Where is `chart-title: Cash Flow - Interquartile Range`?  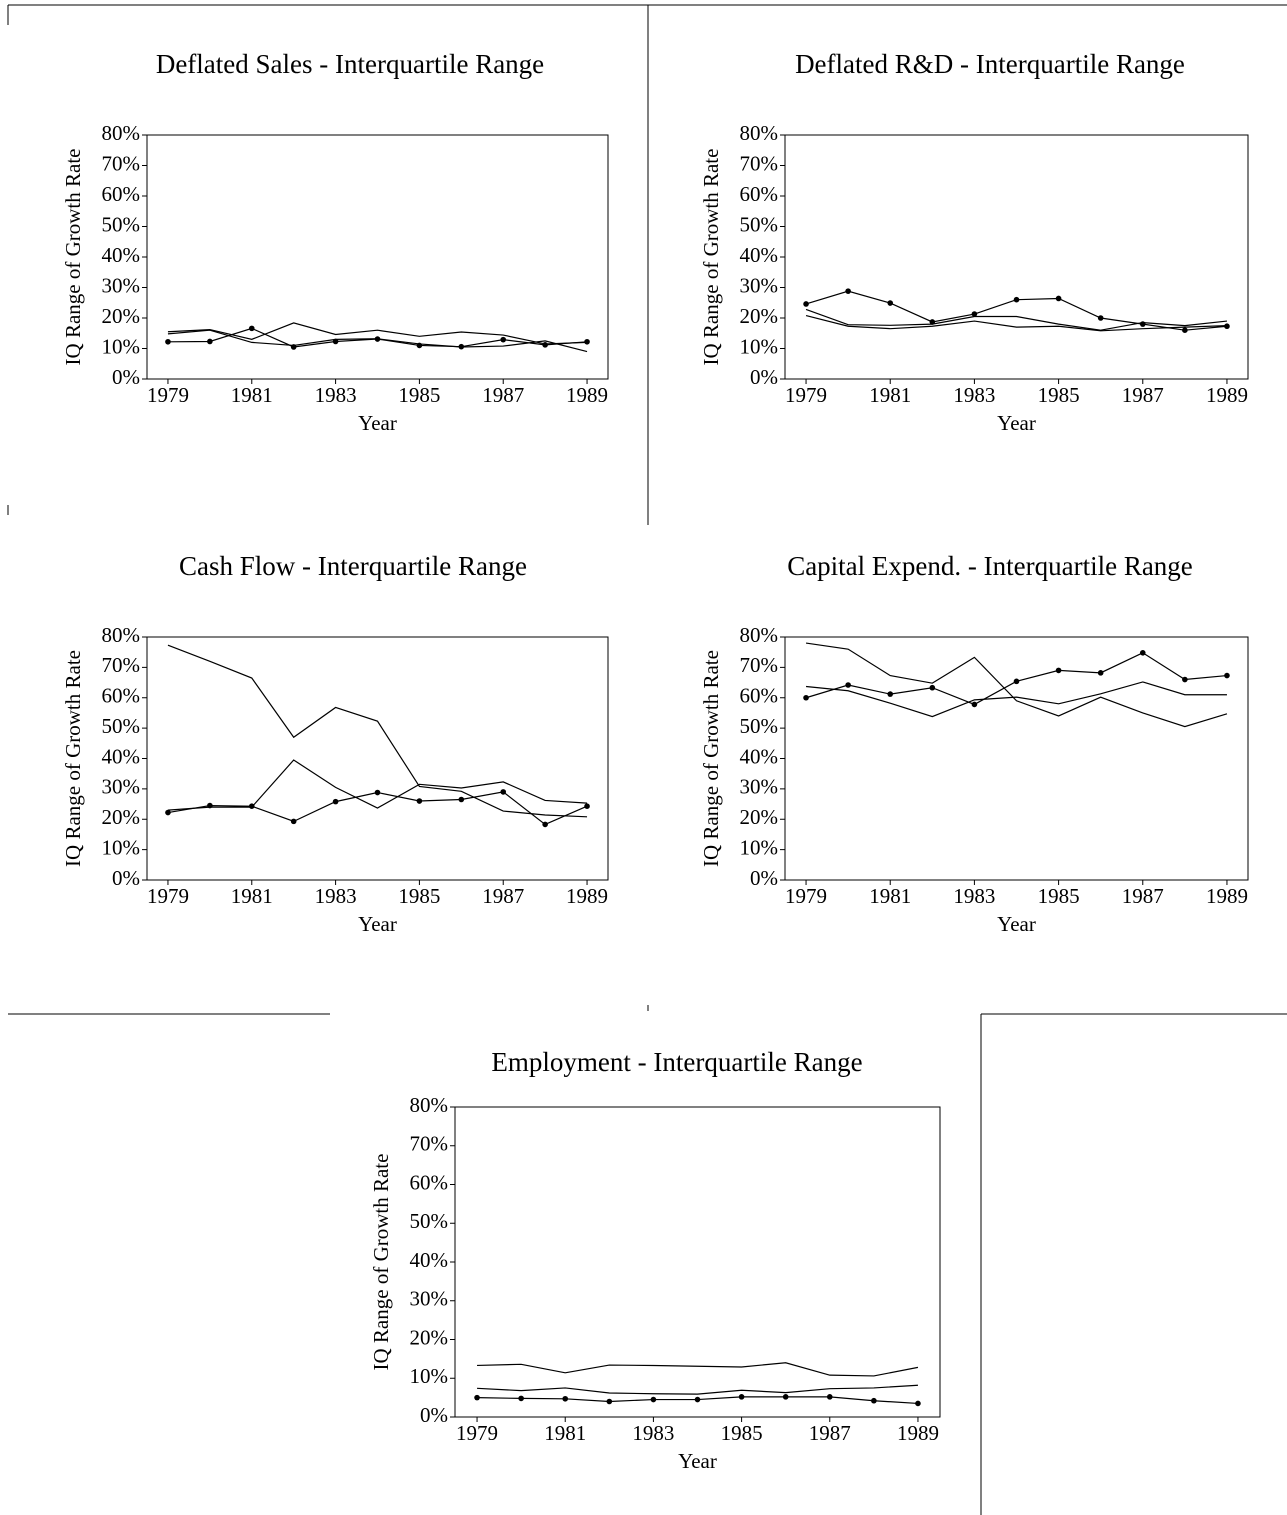 chart-title: Cash Flow - Interquartile Range is located at coordinates (353, 566).